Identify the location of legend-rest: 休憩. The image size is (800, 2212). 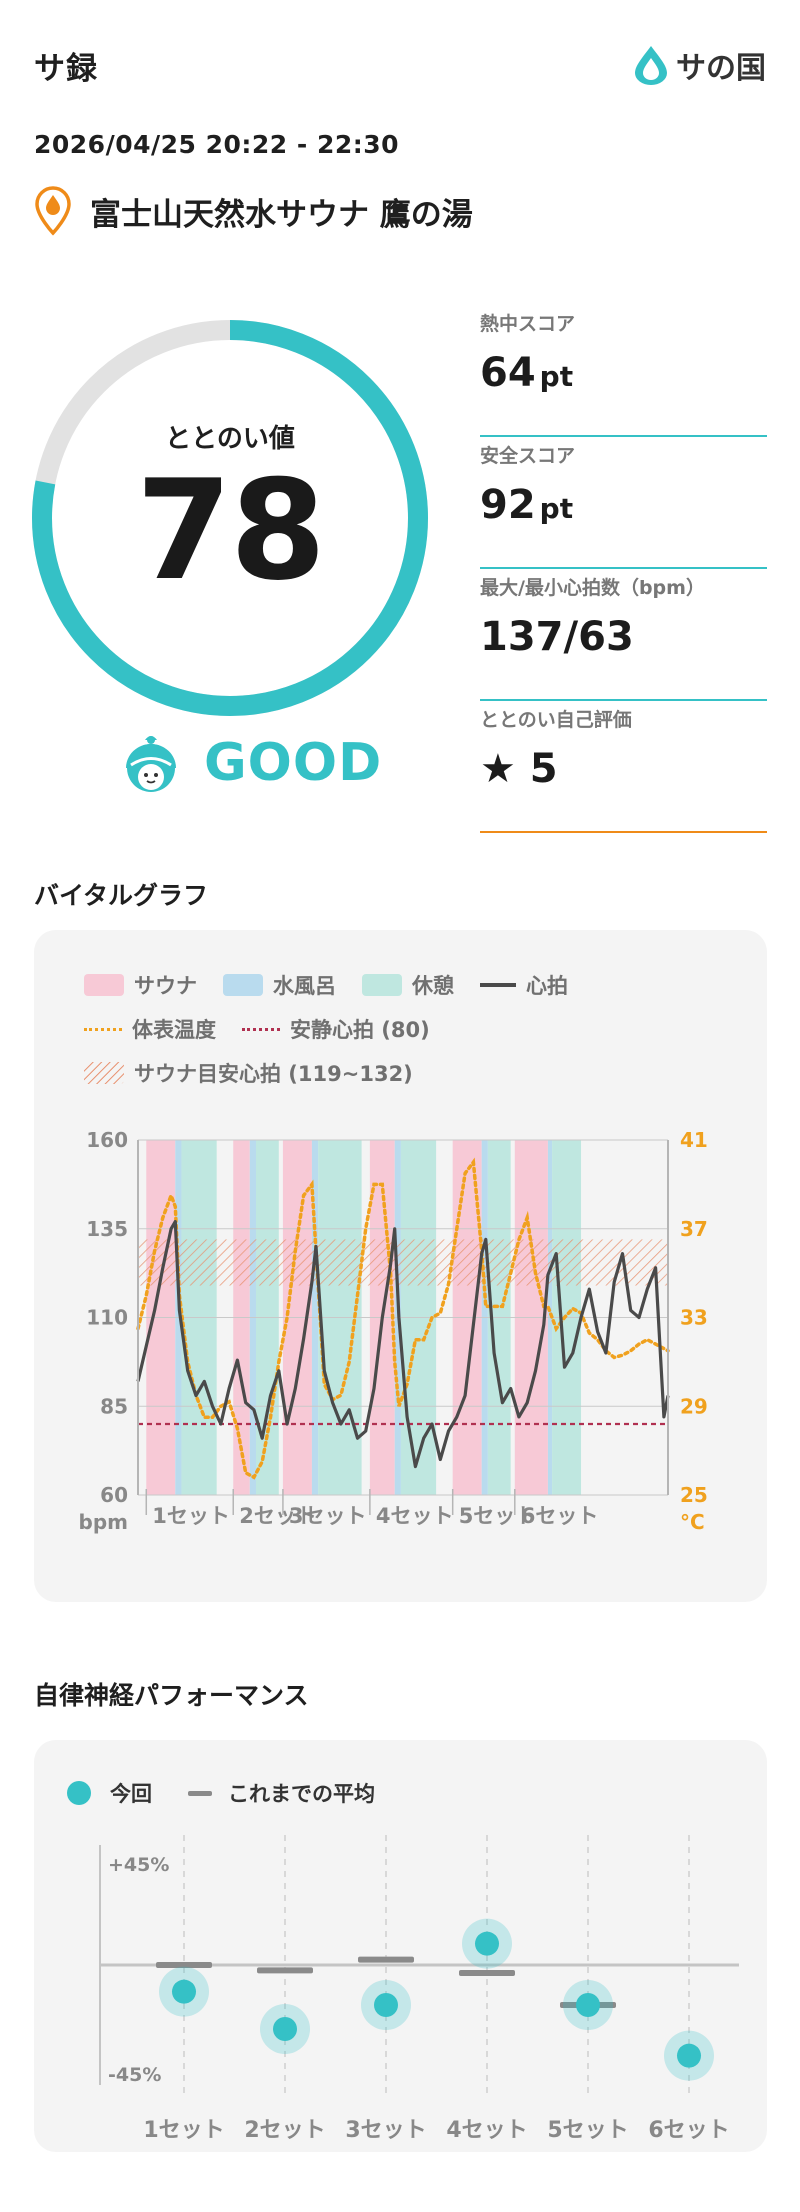
(408, 985).